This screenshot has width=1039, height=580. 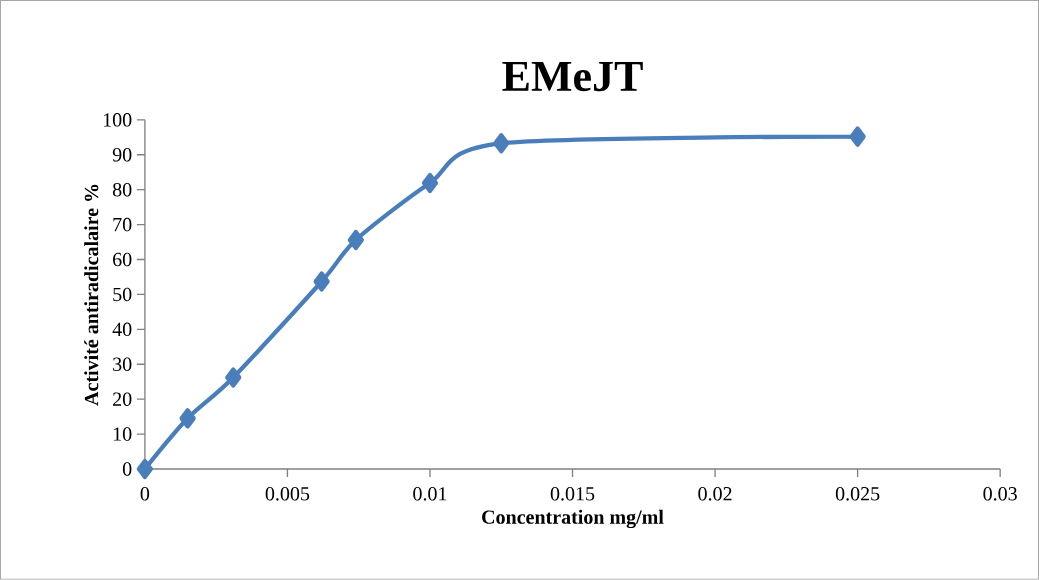 I want to click on y-tick-label: 20, so click(x=122, y=399).